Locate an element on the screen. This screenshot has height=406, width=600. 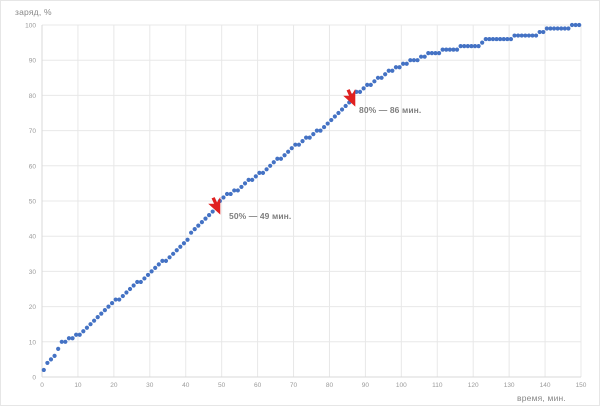
svg-text: 140 is located at coordinates (545, 385).